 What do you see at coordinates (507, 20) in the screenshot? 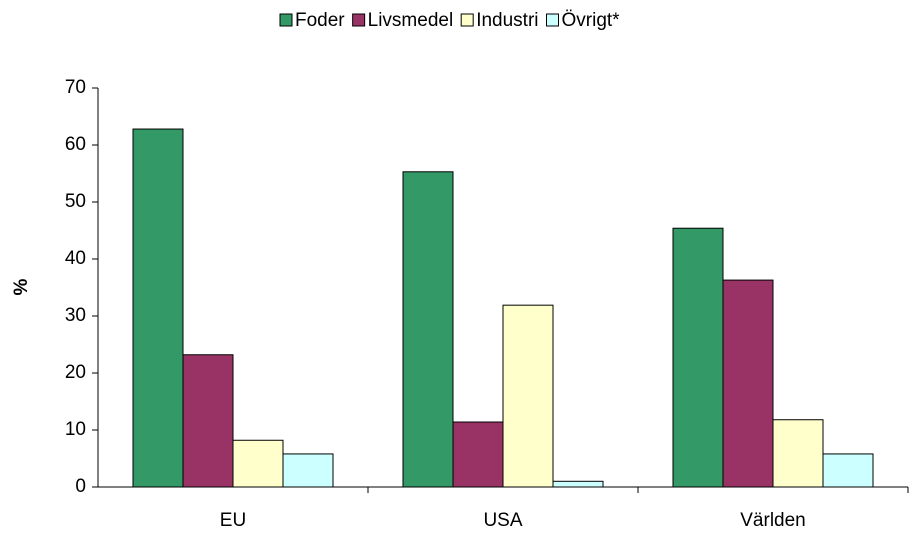
I see `legend-label: Industri` at bounding box center [507, 20].